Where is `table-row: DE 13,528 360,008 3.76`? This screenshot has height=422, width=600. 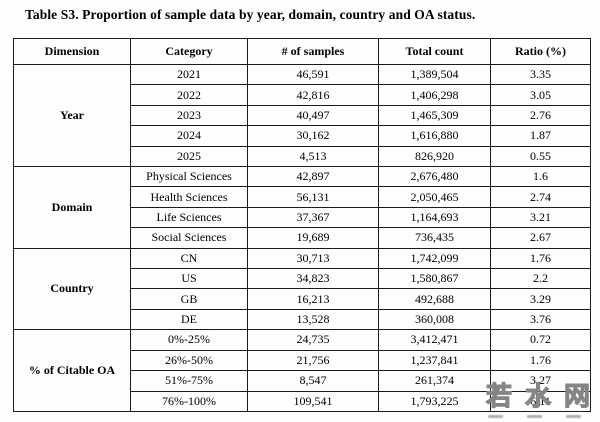 table-row: DE 13,528 360,008 3.76 is located at coordinates (302, 319).